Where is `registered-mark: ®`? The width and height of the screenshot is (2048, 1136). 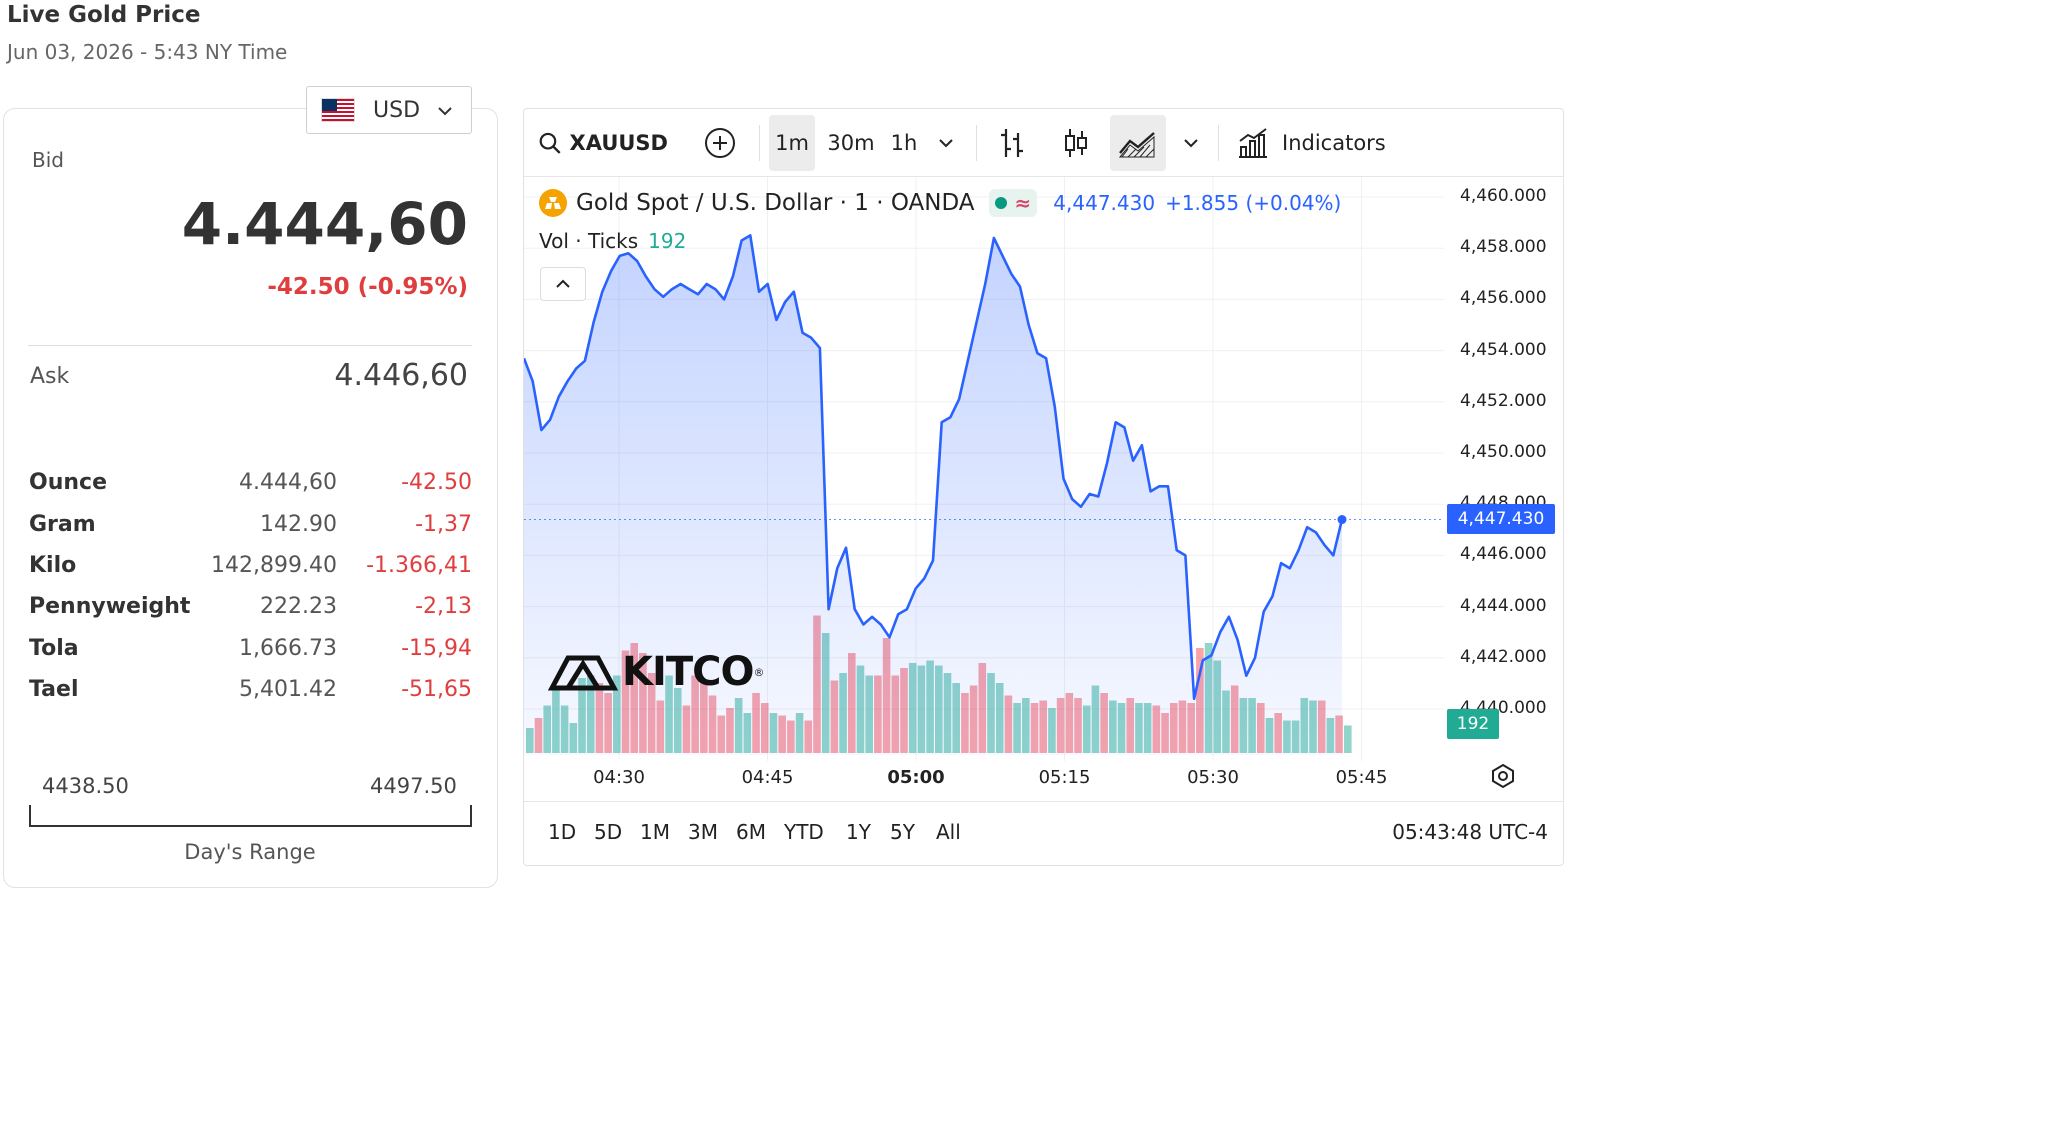
registered-mark: ® is located at coordinates (759, 672).